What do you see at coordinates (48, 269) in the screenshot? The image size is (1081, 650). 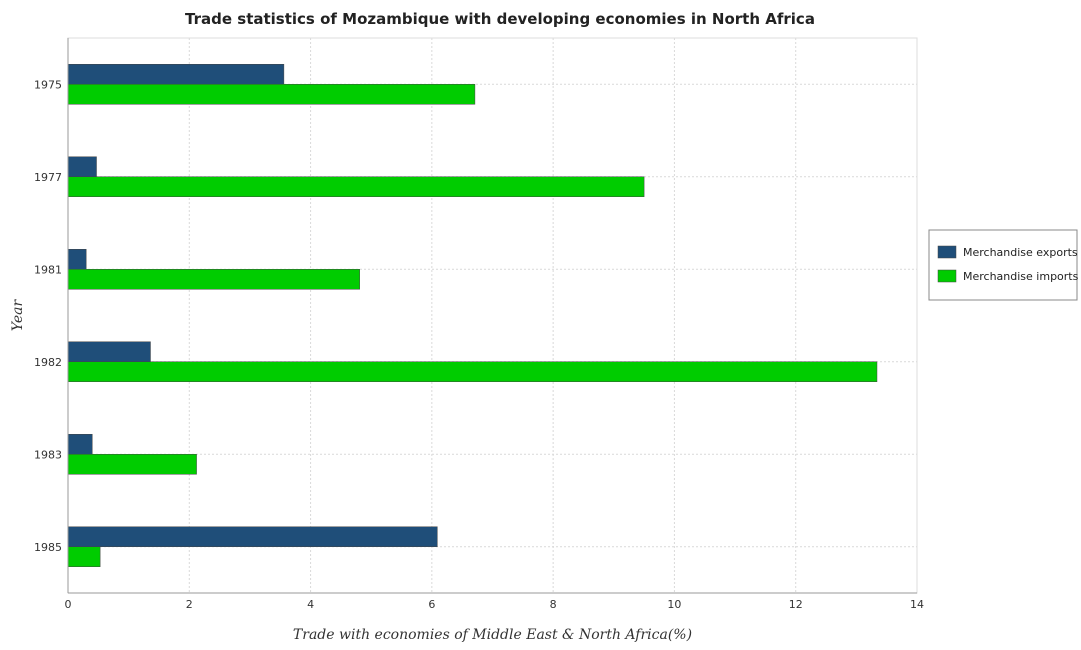 I see `y-tick-label: 1981` at bounding box center [48, 269].